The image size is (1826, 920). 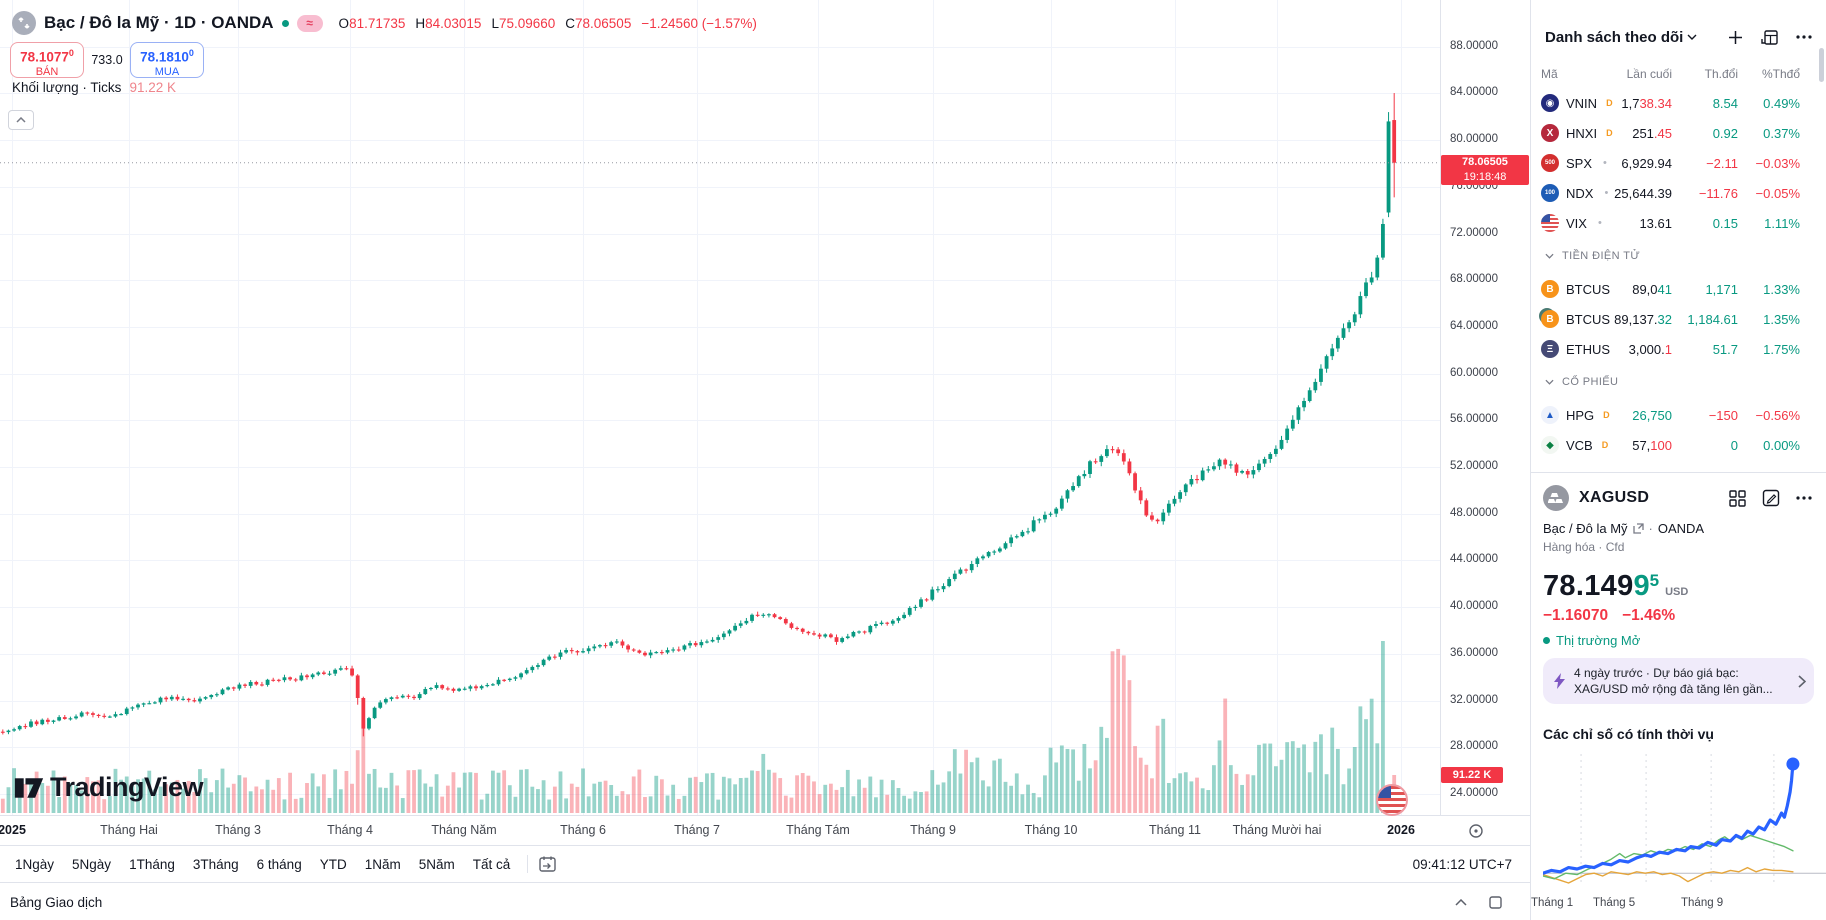 What do you see at coordinates (1722, 163) in the screenshot?
I see `change-value: −2.11` at bounding box center [1722, 163].